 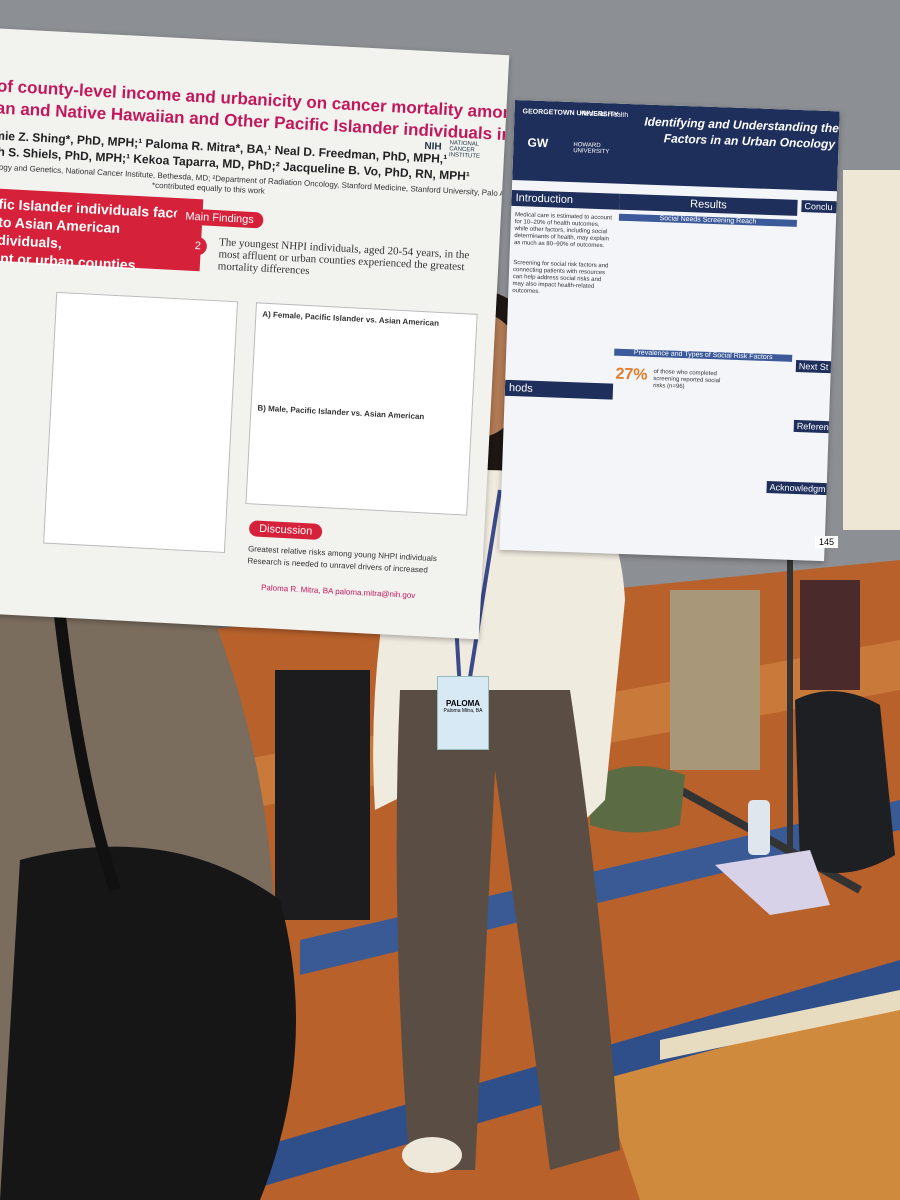 I want to click on shoe, so click(x=432, y=1155).